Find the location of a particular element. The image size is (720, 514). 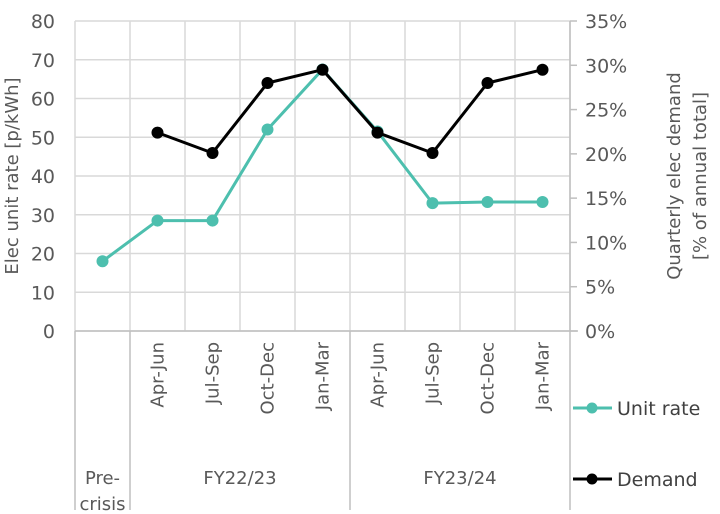

right-axis-ticks: 0% 5% 10% 15% 20% 25% 30% 35% is located at coordinates (598, 177).